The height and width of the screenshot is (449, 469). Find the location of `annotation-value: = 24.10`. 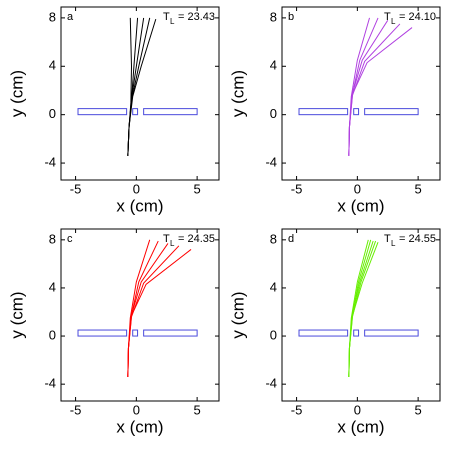

annotation-value: = 24.10 is located at coordinates (417, 17).